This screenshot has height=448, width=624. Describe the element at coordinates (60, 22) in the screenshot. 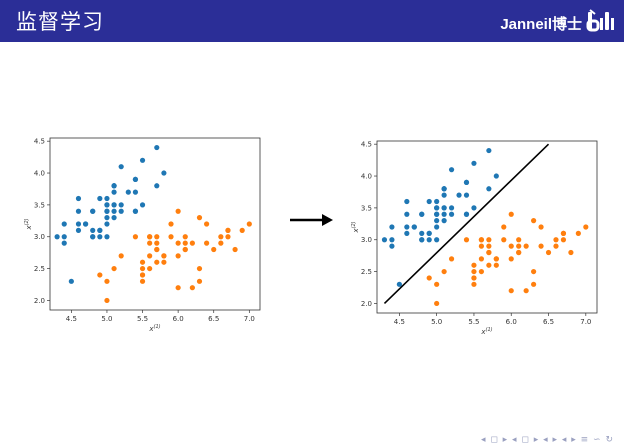

I see `slide-title: 监督学习` at that location.